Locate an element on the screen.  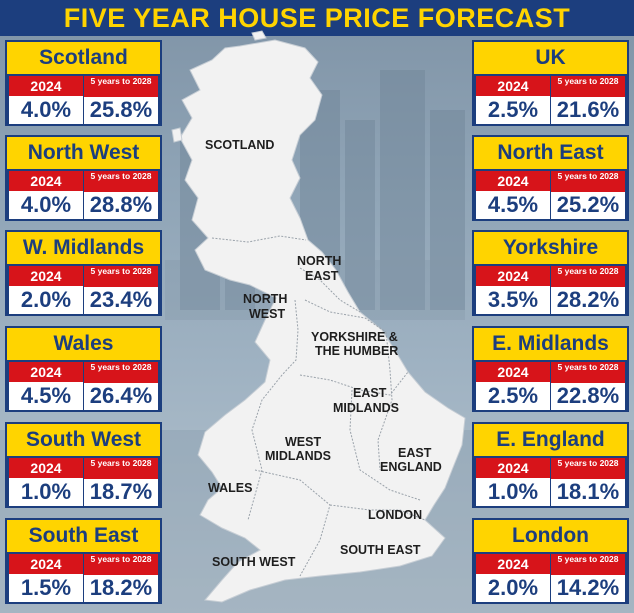
map-label-east-england-2: ENGLAND is located at coordinates (411, 467).